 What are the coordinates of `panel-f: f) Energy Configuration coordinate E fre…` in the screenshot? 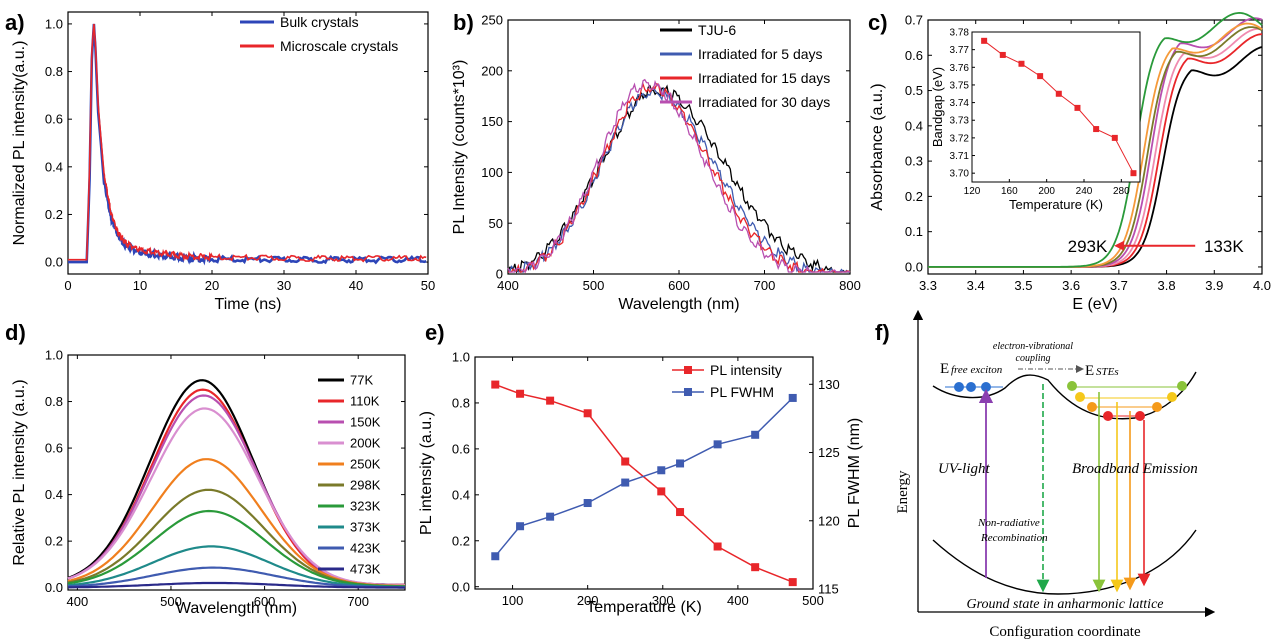 It's located at (1045, 474).